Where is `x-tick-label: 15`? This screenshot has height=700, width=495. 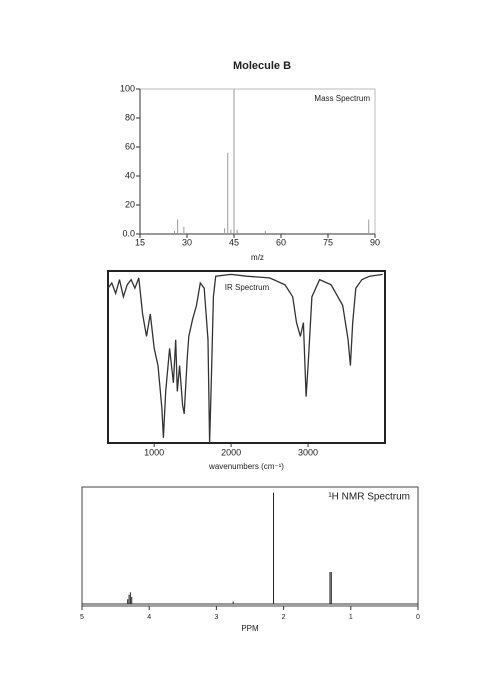
x-tick-label: 15 is located at coordinates (140, 242).